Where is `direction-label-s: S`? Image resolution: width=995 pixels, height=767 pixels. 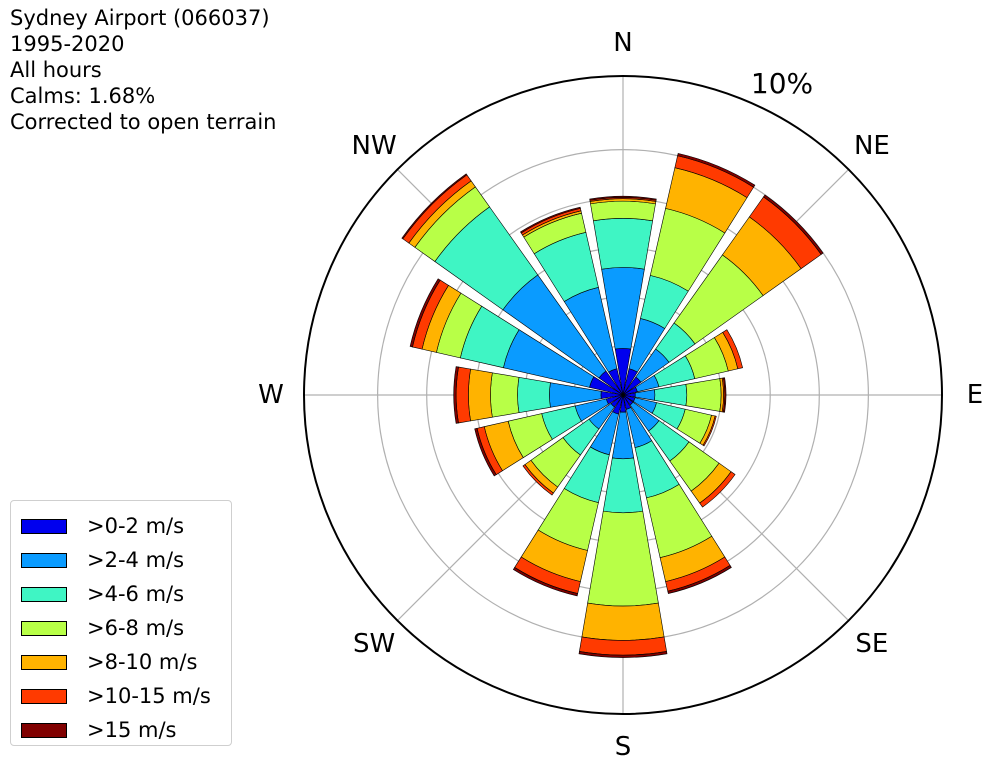
direction-label-s: S is located at coordinates (623, 747).